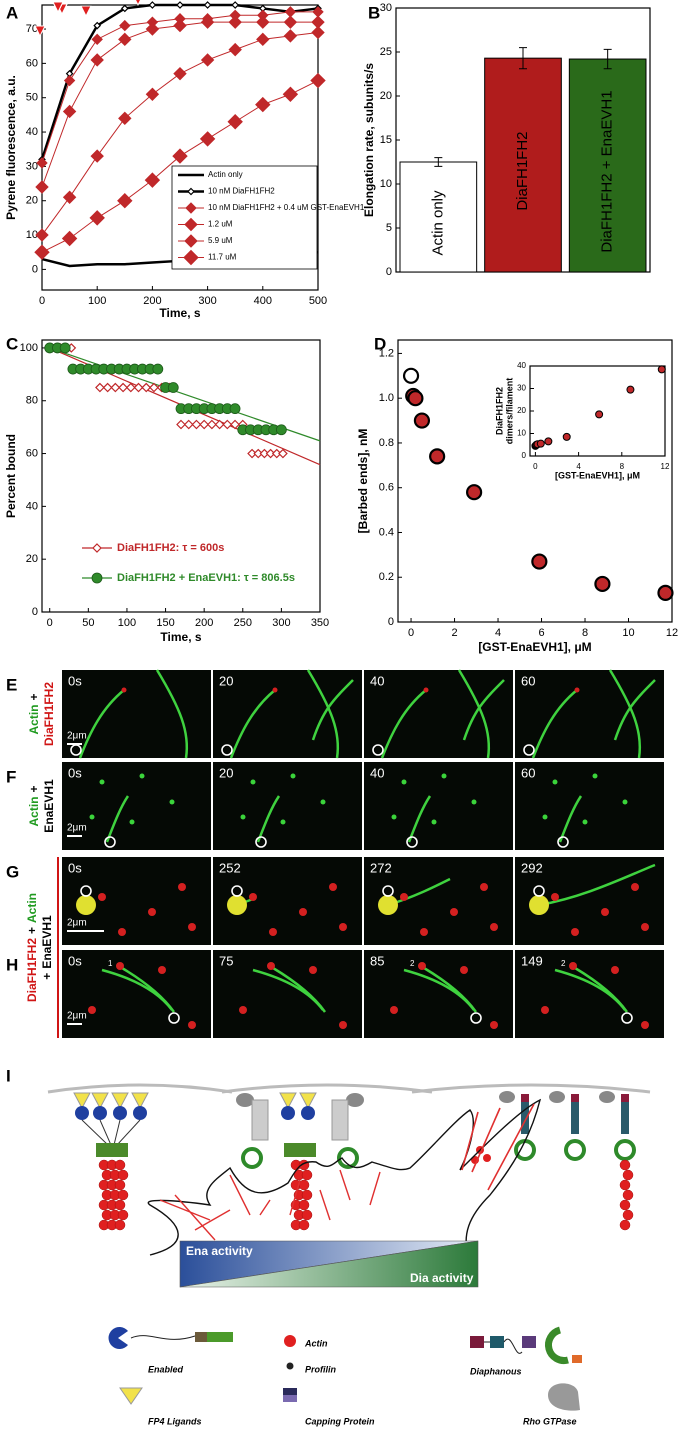  I want to click on y-tick-label: 0.2, so click(386, 577).